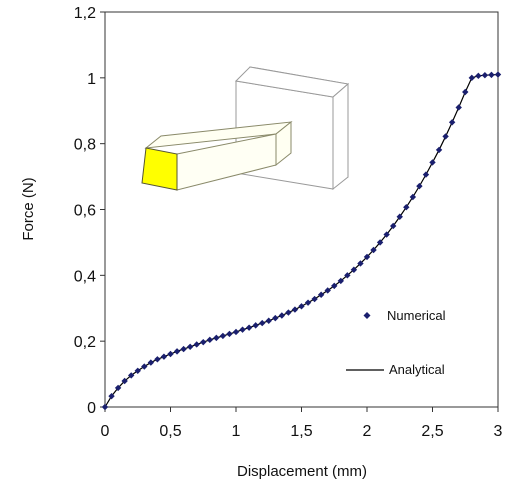 The image size is (509, 491). Describe the element at coordinates (301, 409) in the screenshot. I see `x-axis-ticks` at that location.